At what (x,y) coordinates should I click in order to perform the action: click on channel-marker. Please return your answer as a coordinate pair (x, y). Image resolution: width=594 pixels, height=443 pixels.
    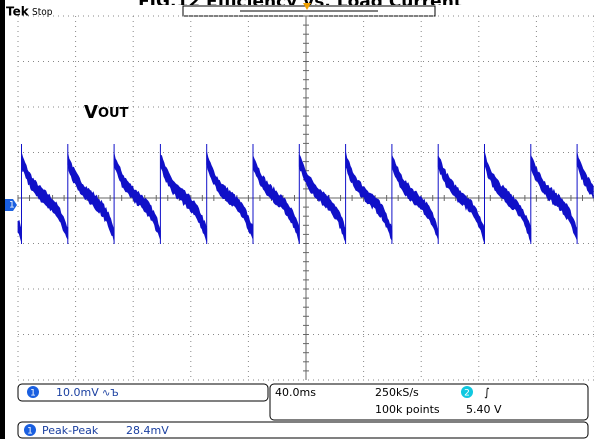
    Looking at the image, I should click on (11, 205).